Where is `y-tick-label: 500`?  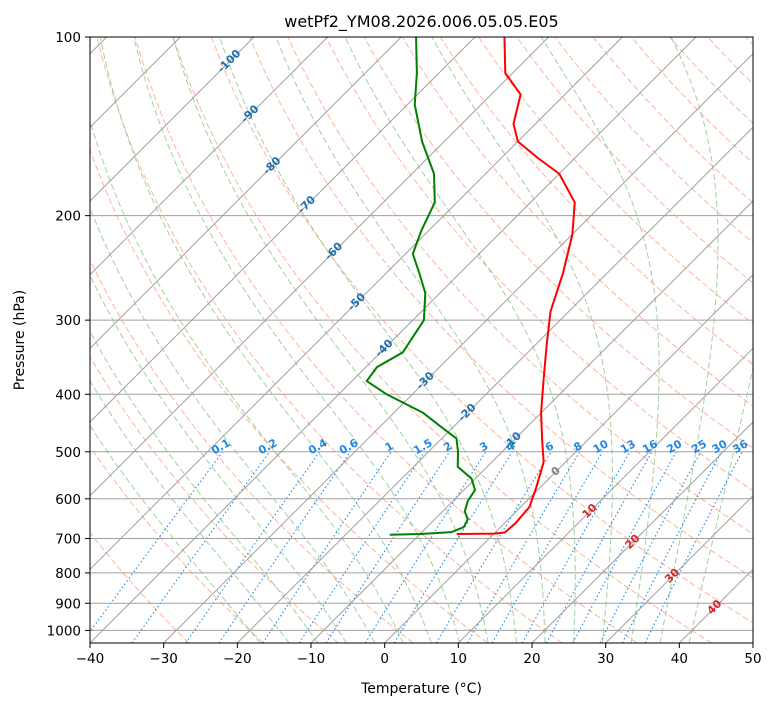
y-tick-label: 500 is located at coordinates (68, 453).